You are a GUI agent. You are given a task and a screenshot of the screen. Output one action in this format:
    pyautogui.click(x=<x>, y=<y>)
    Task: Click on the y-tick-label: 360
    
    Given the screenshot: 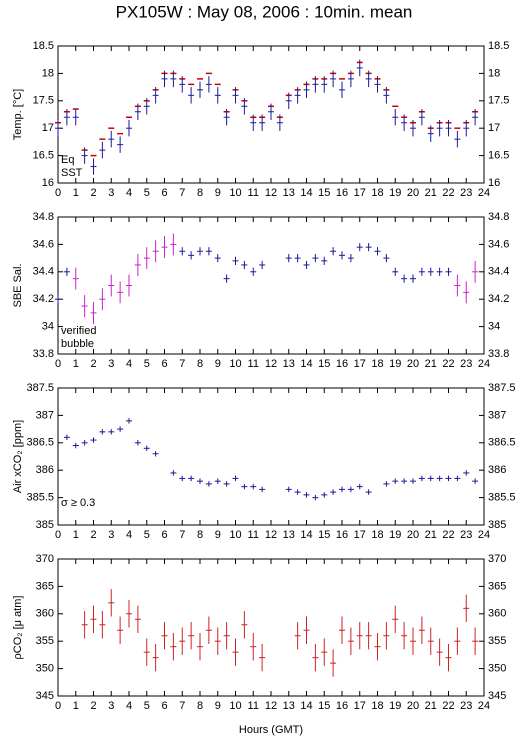 What is the action you would take?
    pyautogui.click(x=45, y=614)
    